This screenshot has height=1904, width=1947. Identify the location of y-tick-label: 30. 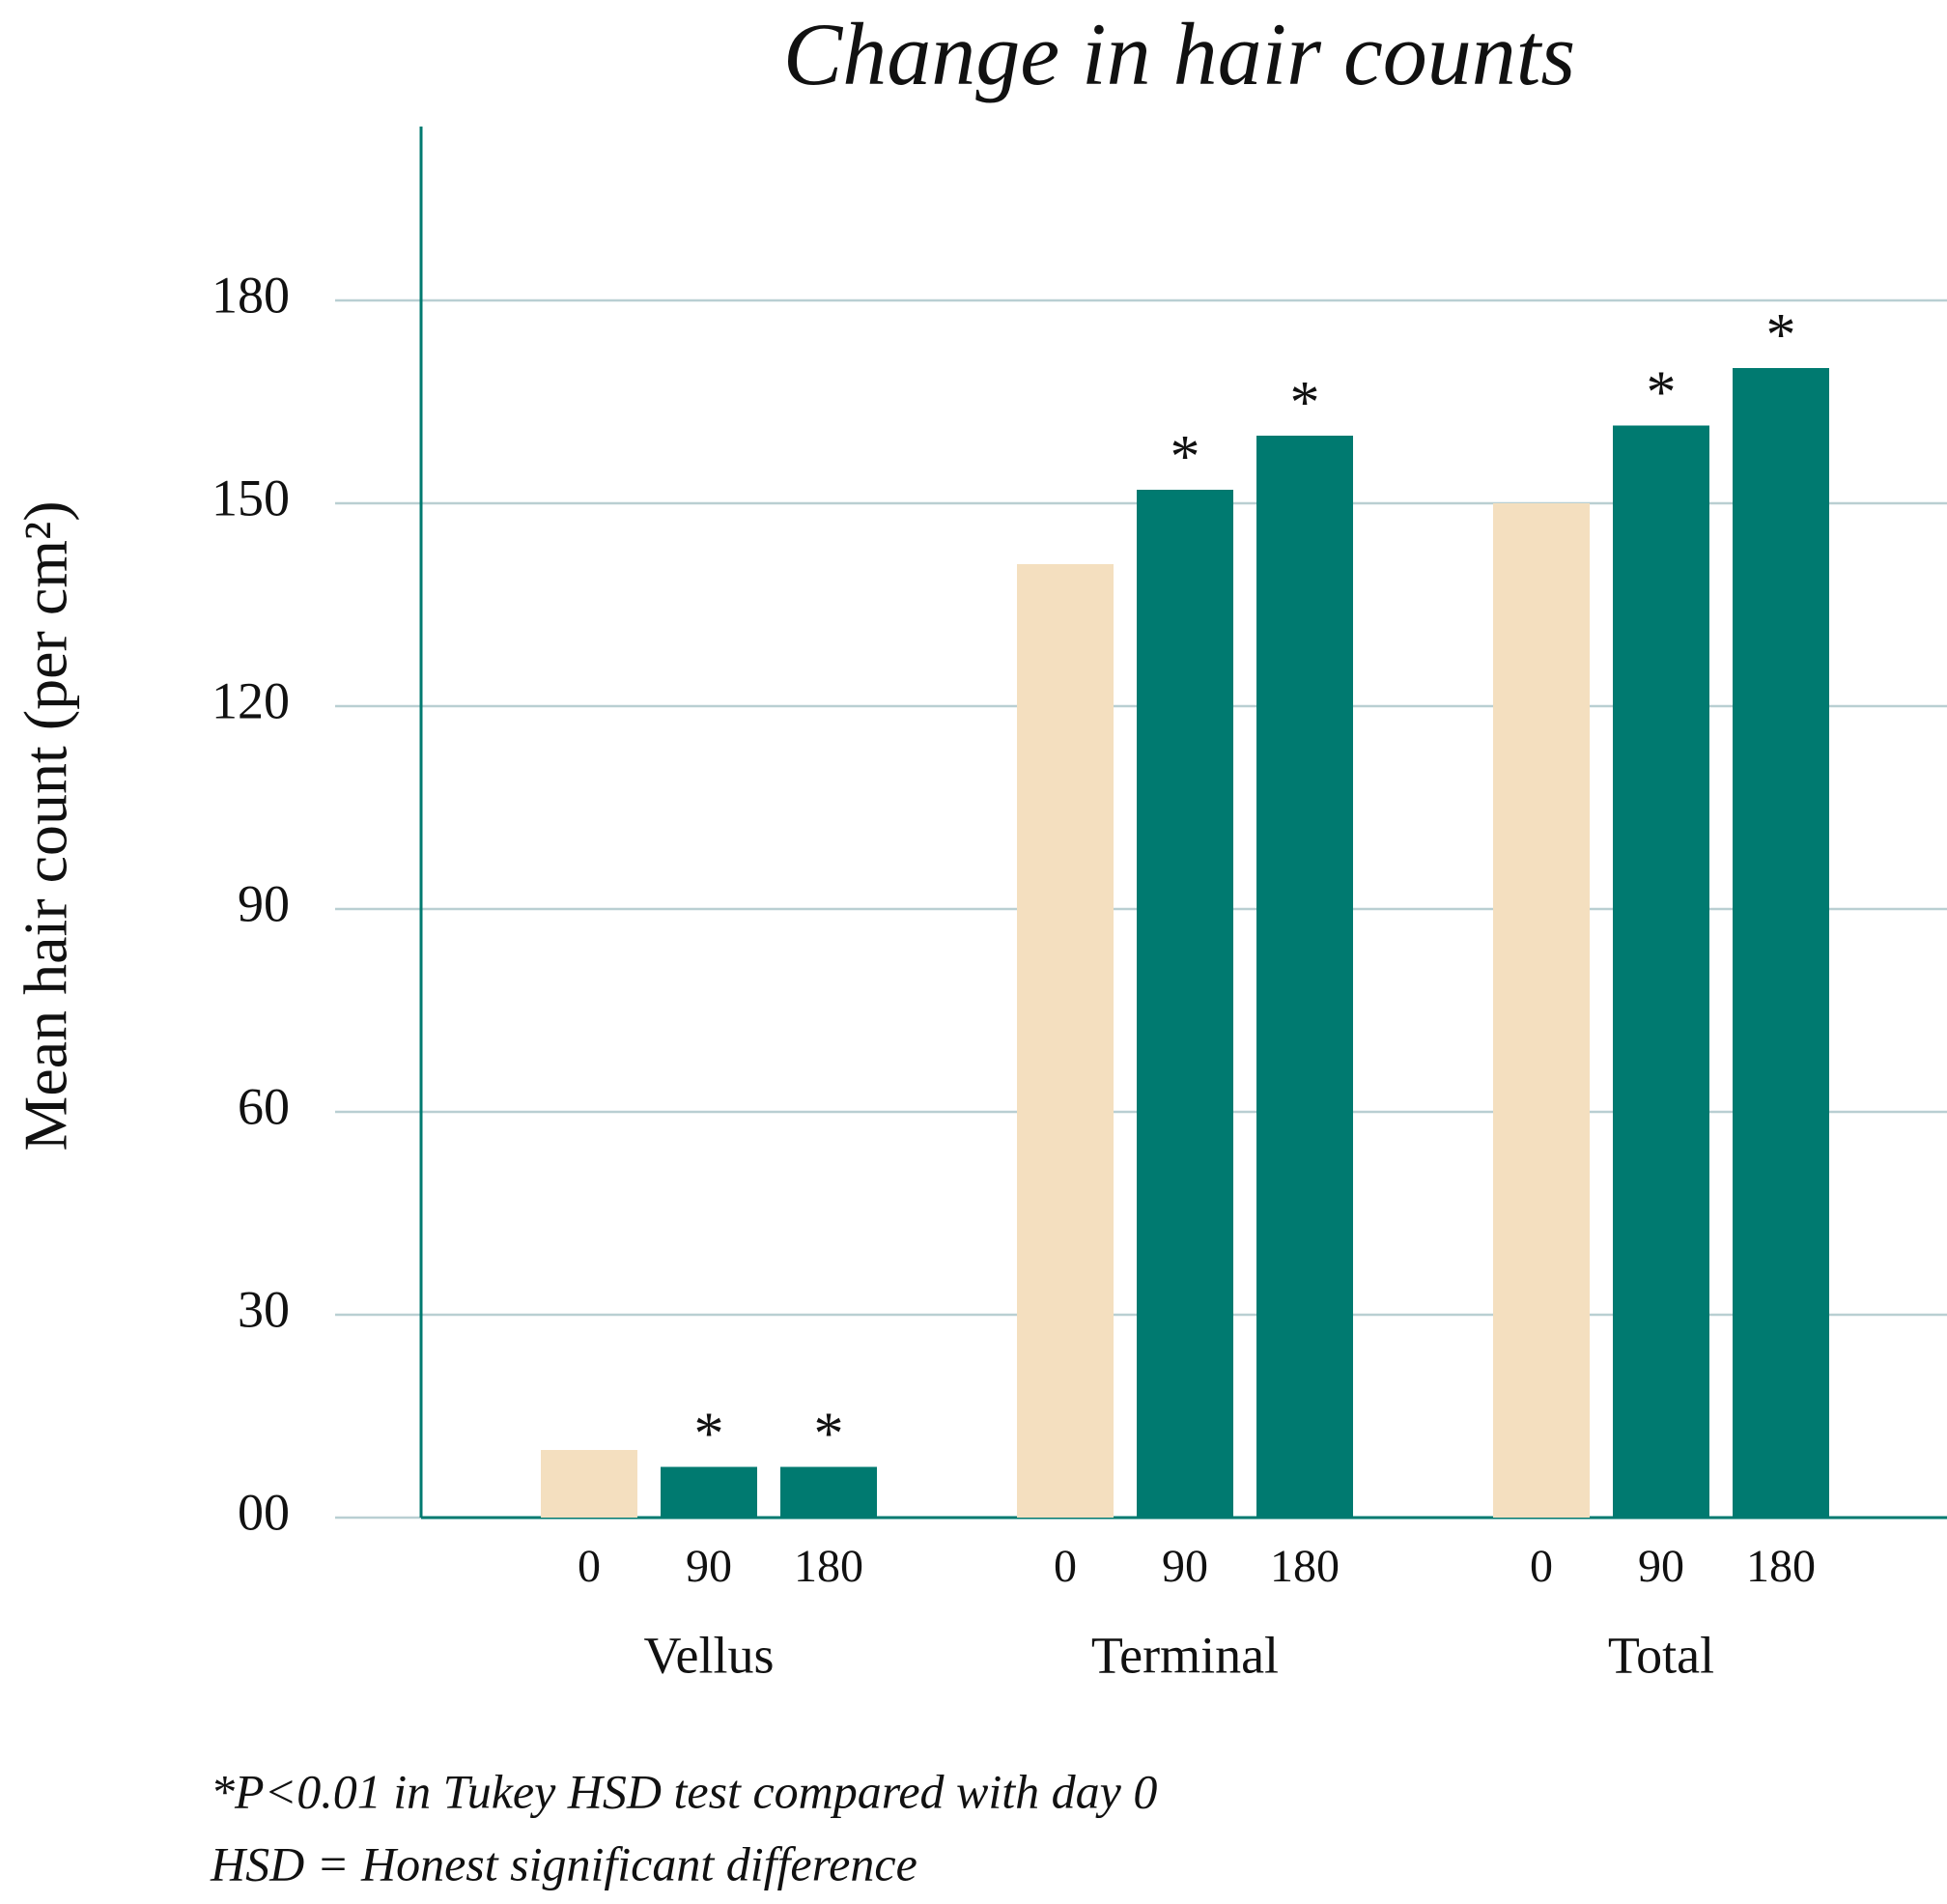
(264, 1309).